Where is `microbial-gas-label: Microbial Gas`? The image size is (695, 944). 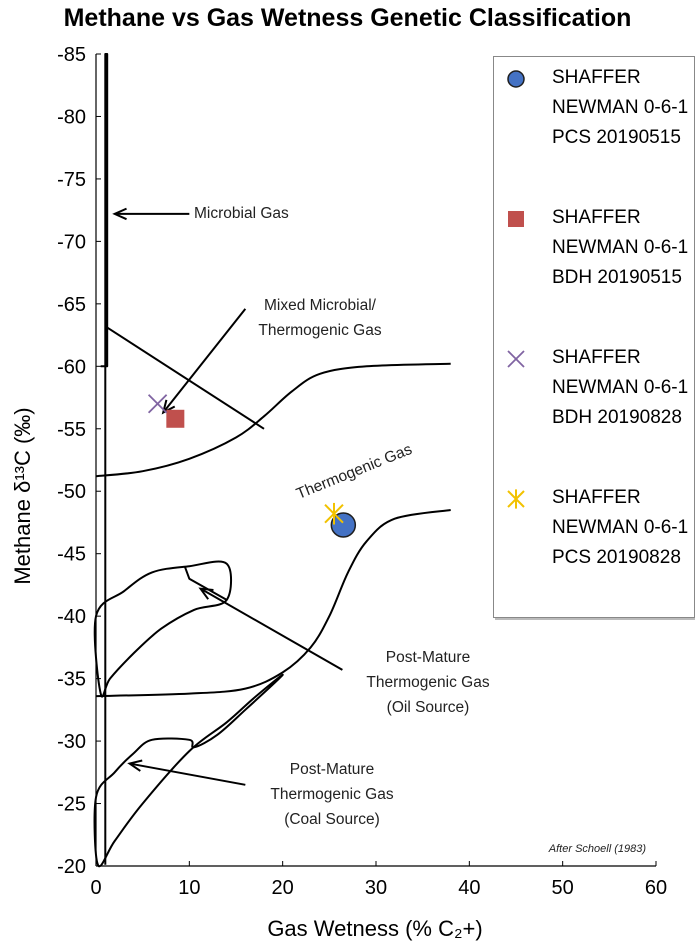 microbial-gas-label: Microbial Gas is located at coordinates (241, 213).